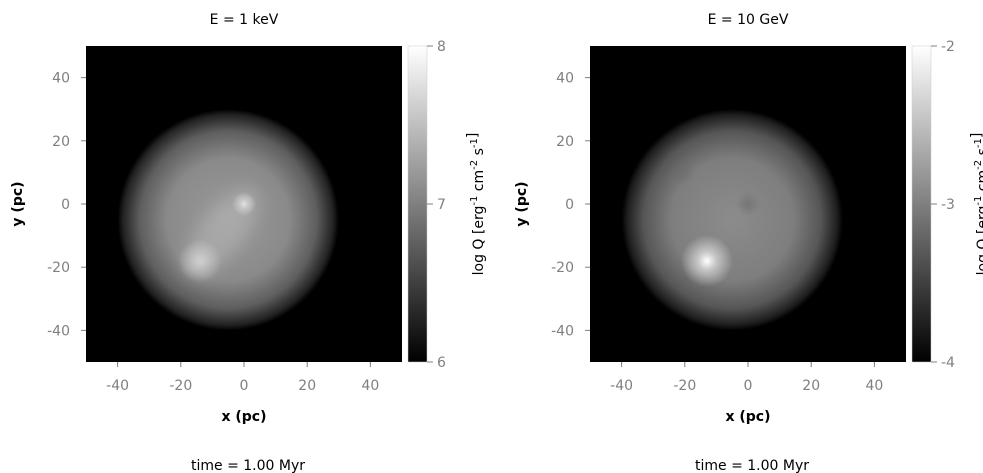  Describe the element at coordinates (948, 47) in the screenshot. I see `colorbar-tick-label: -2` at that location.